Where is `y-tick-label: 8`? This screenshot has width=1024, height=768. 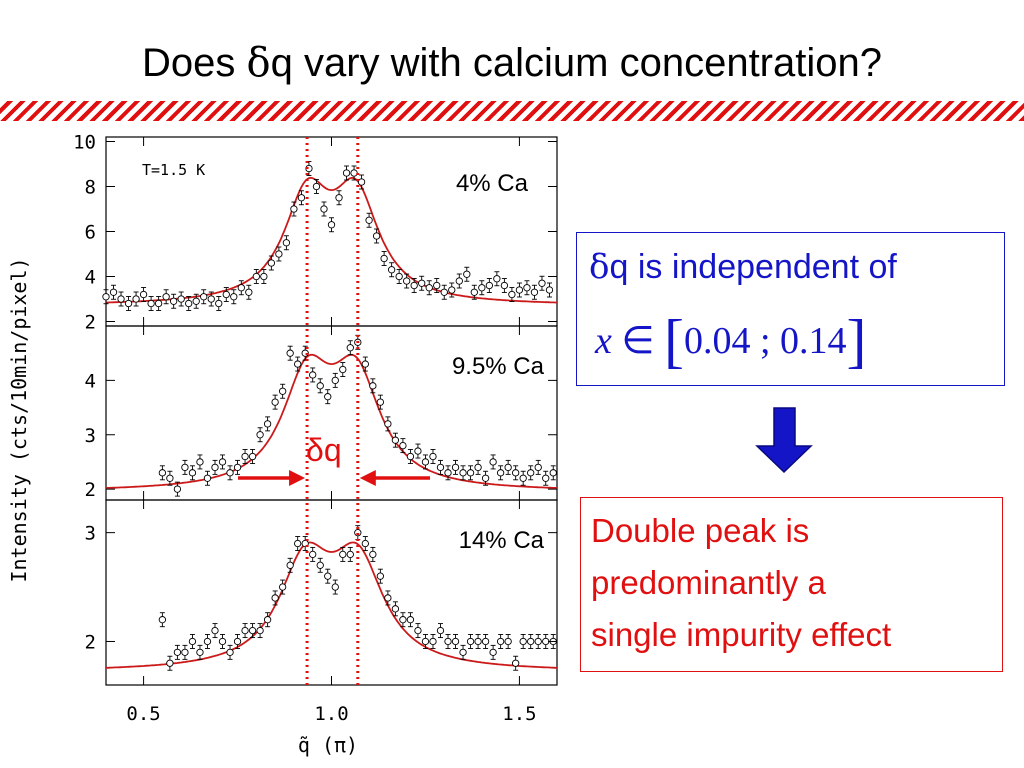
y-tick-label: 8 is located at coordinates (90, 188).